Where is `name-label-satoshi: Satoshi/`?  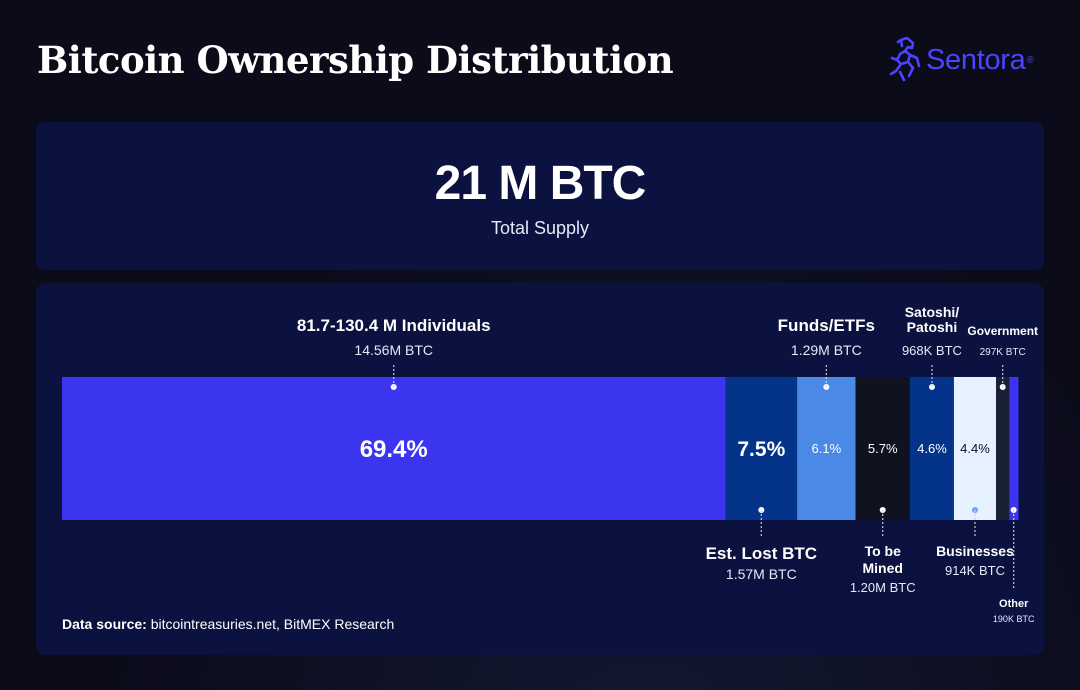 name-label-satoshi: Satoshi/ is located at coordinates (932, 312).